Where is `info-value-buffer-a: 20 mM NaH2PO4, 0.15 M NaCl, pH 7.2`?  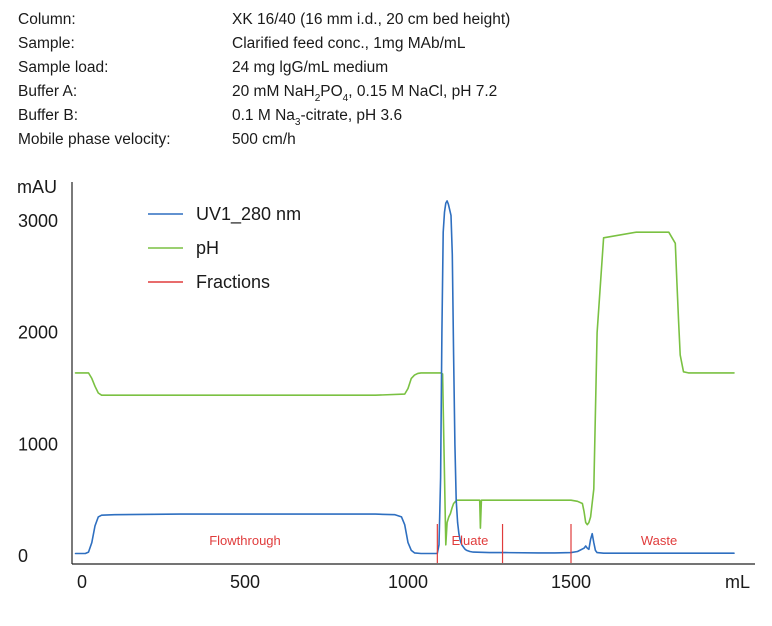 info-value-buffer-a: 20 mM NaH2PO4, 0.15 M NaCl, pH 7.2 is located at coordinates (364, 93).